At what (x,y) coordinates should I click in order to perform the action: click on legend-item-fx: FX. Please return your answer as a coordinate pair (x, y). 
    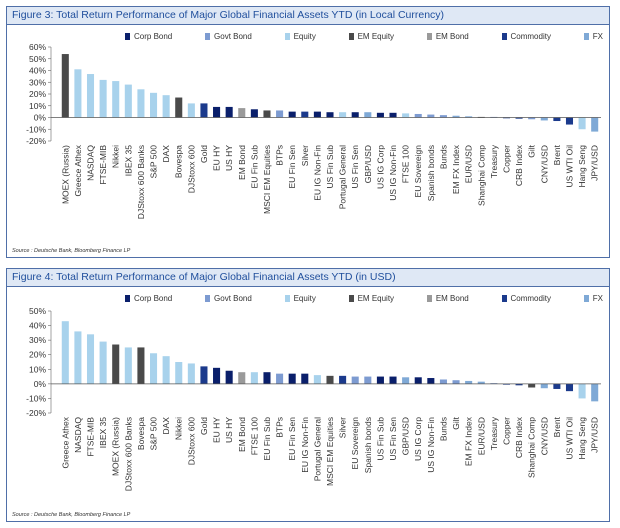
    Looking at the image, I should click on (593, 36).